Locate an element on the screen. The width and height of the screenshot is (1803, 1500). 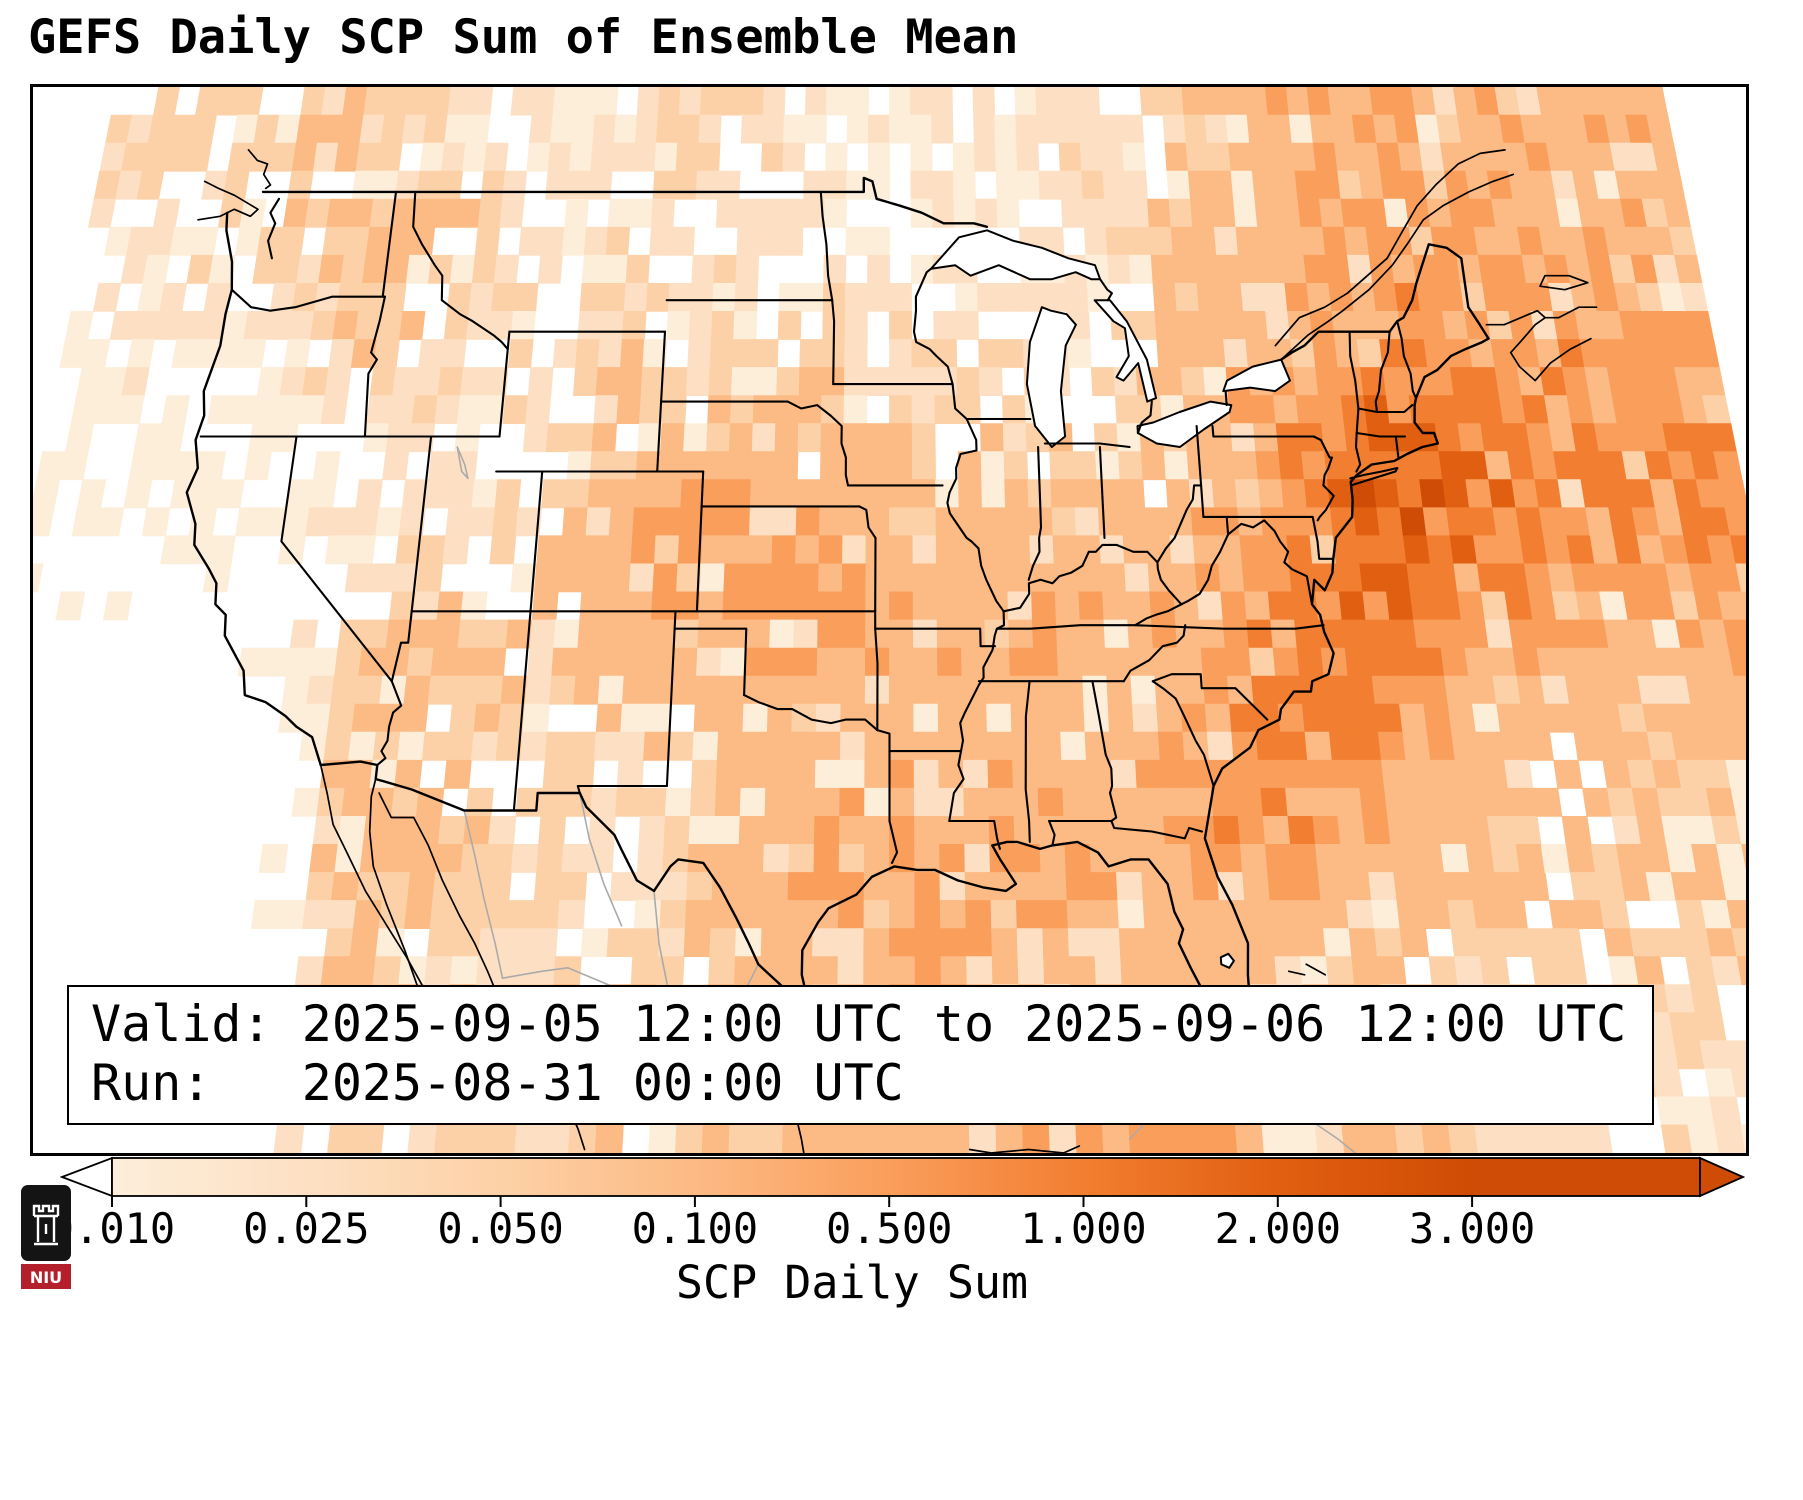
logo-banner is located at coordinates (46, 1276).